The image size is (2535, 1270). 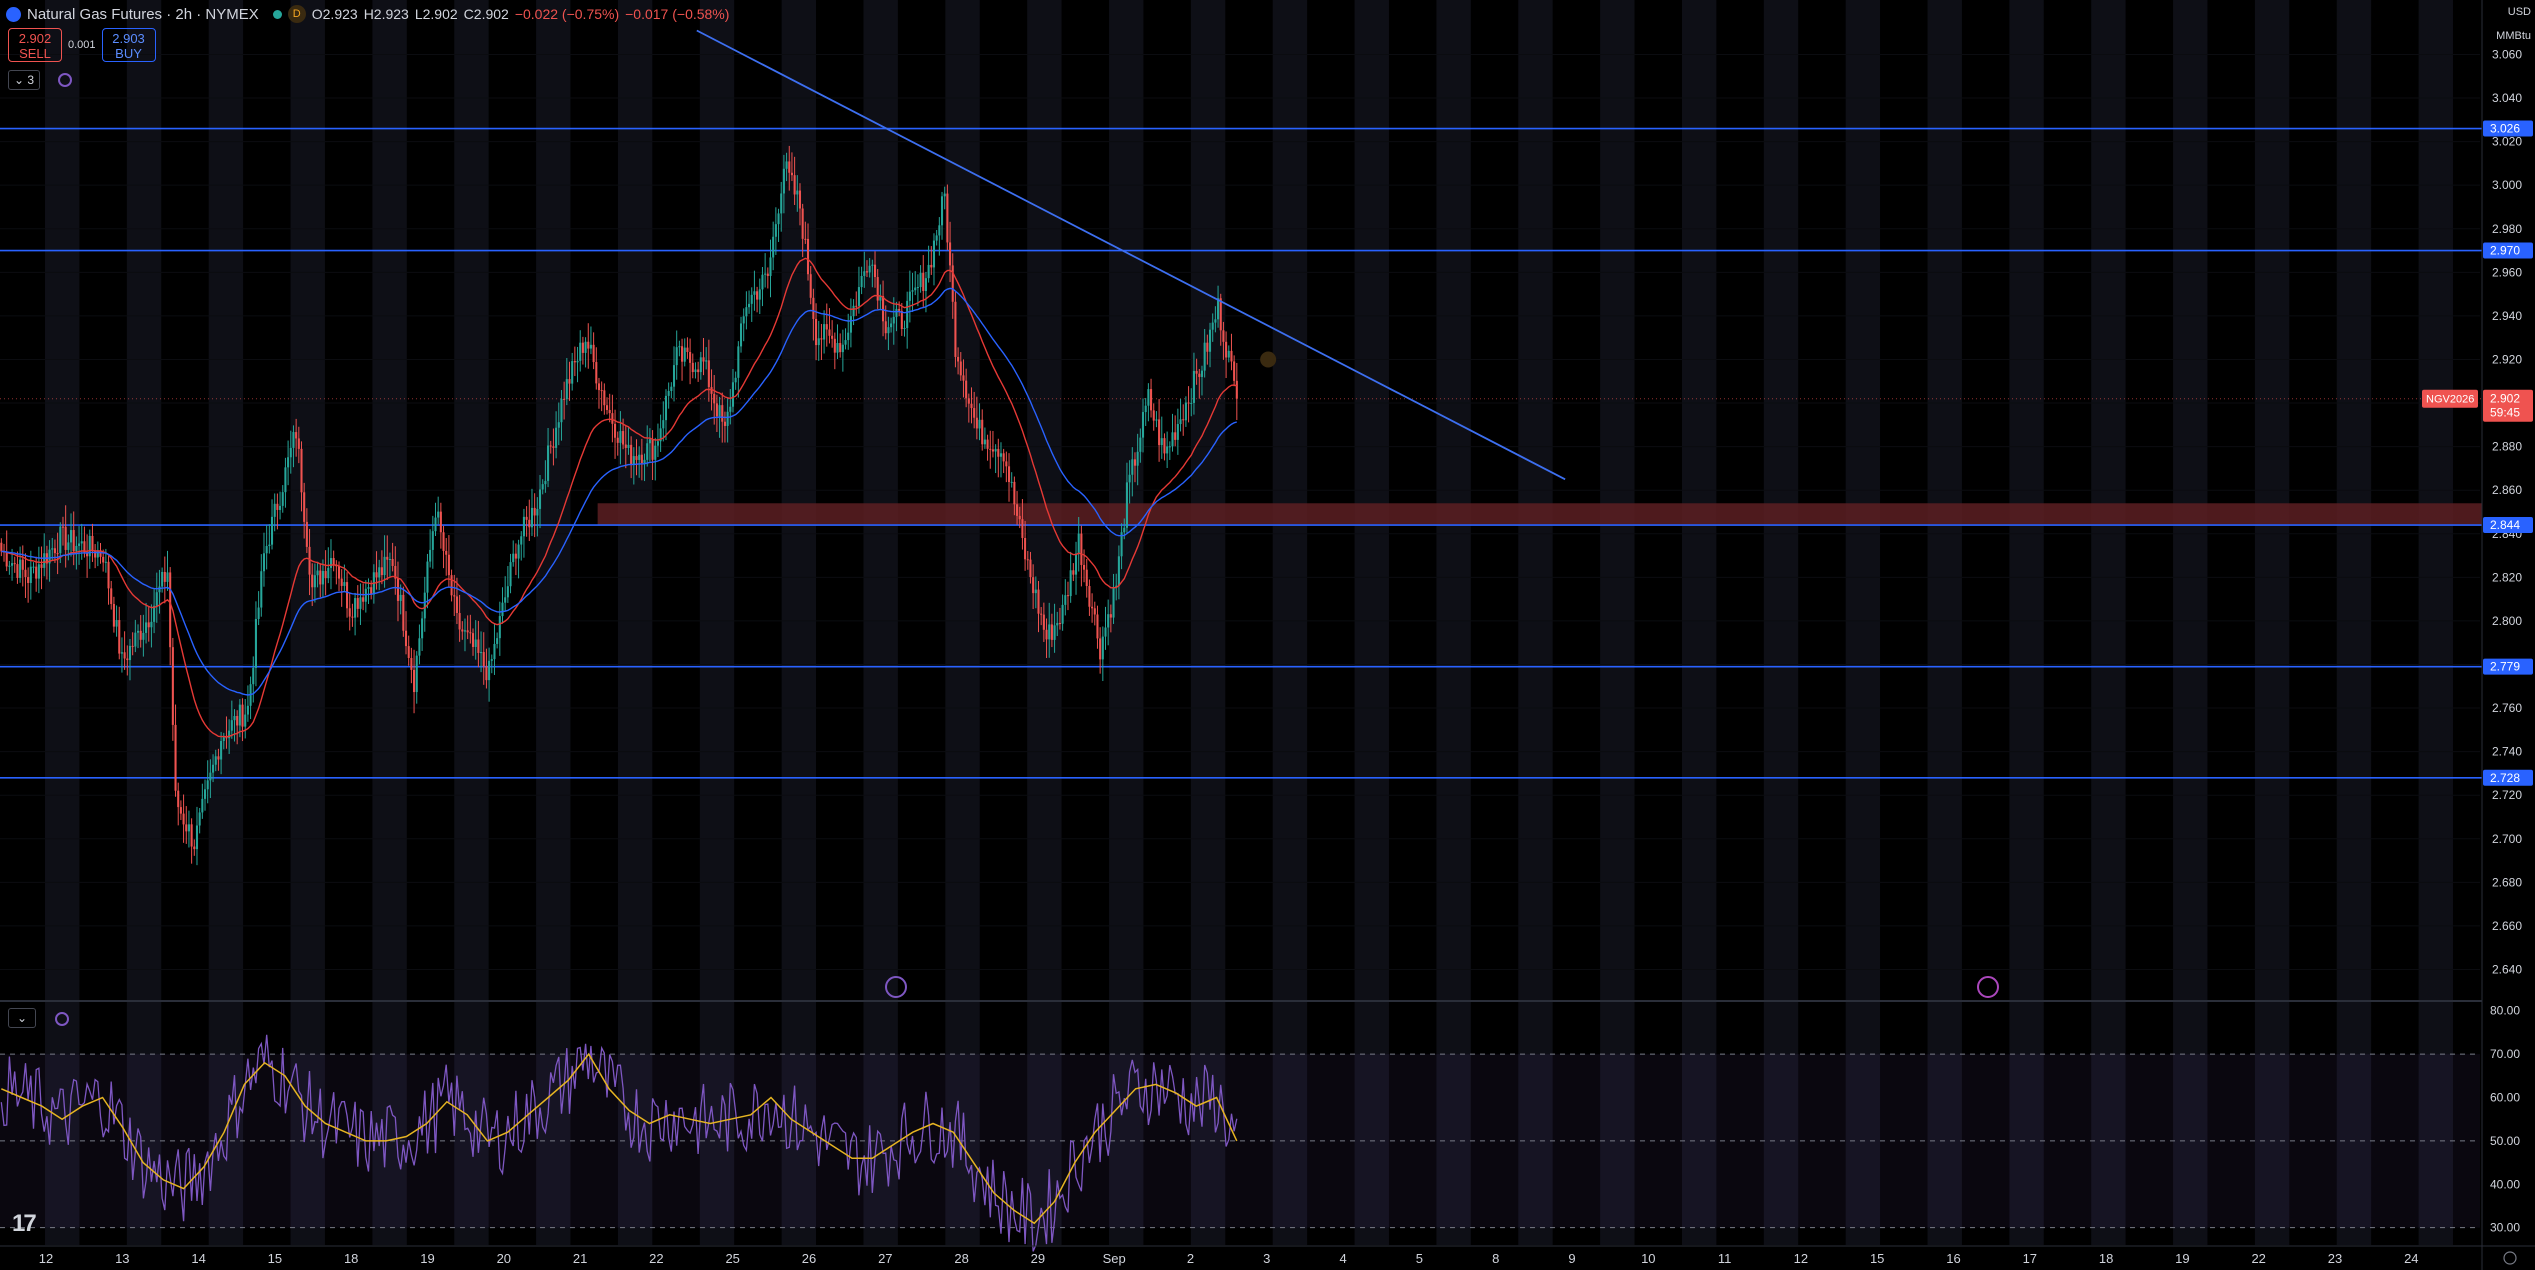 What do you see at coordinates (2507, 795) in the screenshot?
I see `price-tick-label: 2.720` at bounding box center [2507, 795].